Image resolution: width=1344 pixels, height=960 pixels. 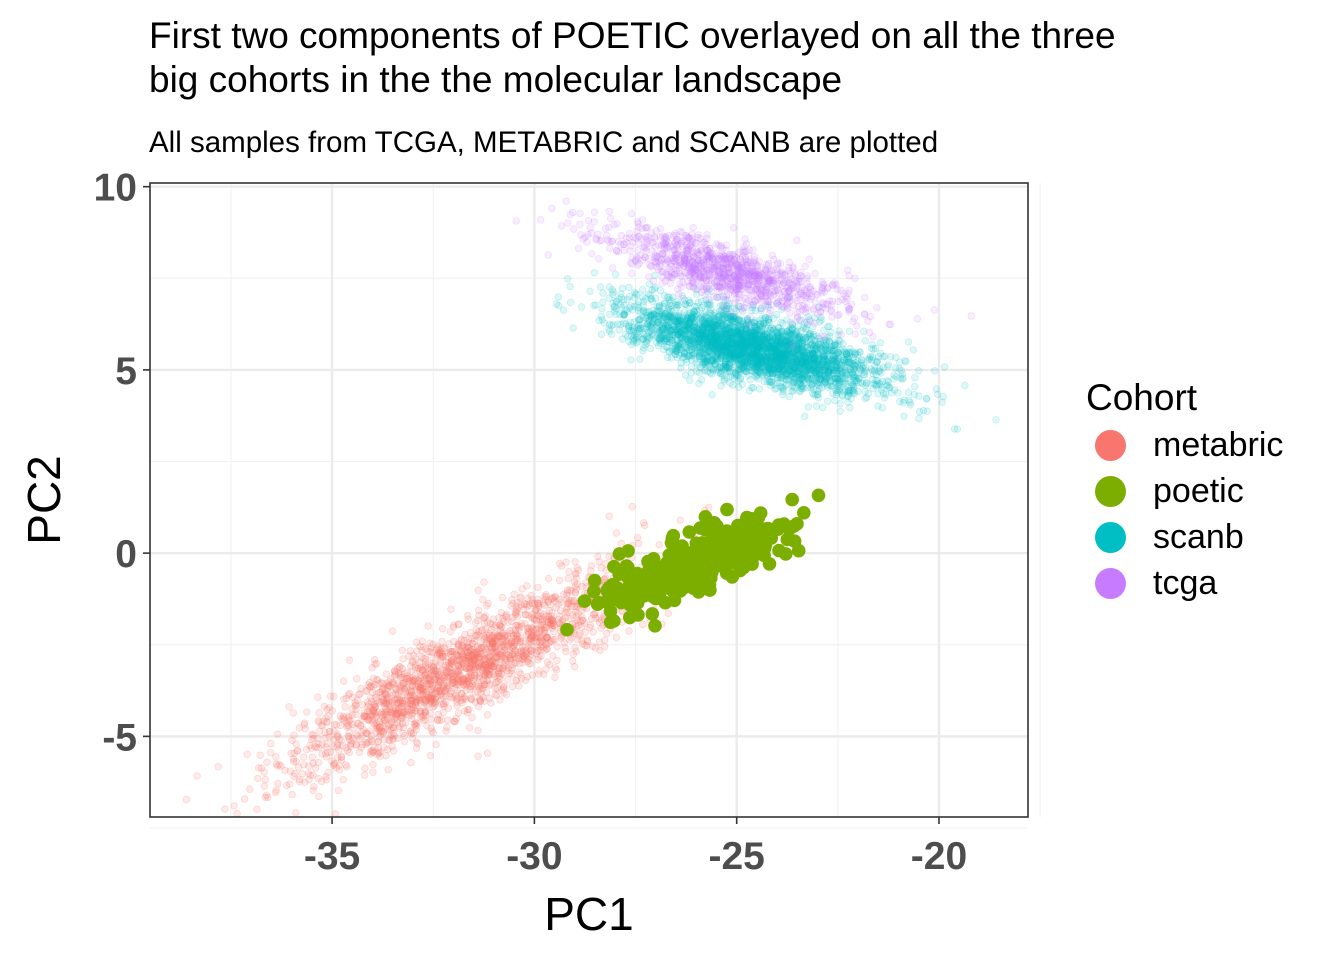 What do you see at coordinates (466, 660) in the screenshot?
I see `series-metabric` at bounding box center [466, 660].